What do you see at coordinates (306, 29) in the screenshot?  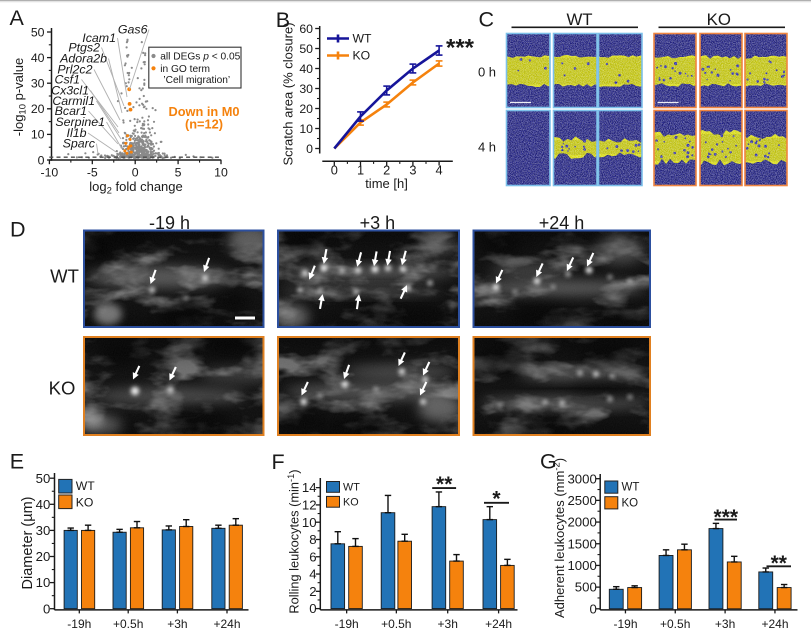 I see `svg-text: 60` at bounding box center [306, 29].